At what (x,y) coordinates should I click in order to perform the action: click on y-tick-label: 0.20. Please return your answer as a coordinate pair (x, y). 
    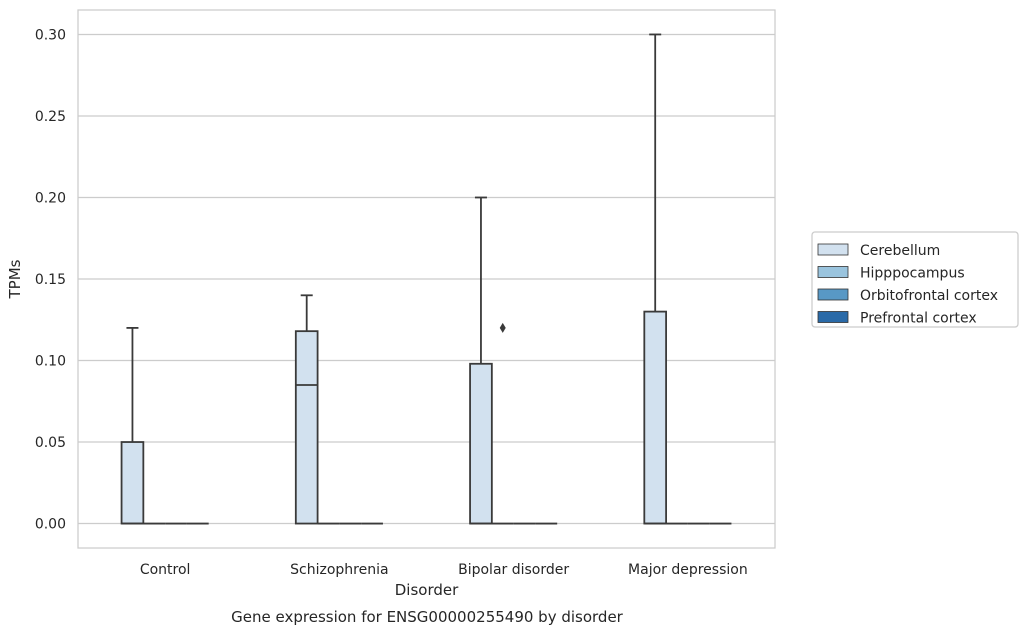
    Looking at the image, I should click on (50, 198).